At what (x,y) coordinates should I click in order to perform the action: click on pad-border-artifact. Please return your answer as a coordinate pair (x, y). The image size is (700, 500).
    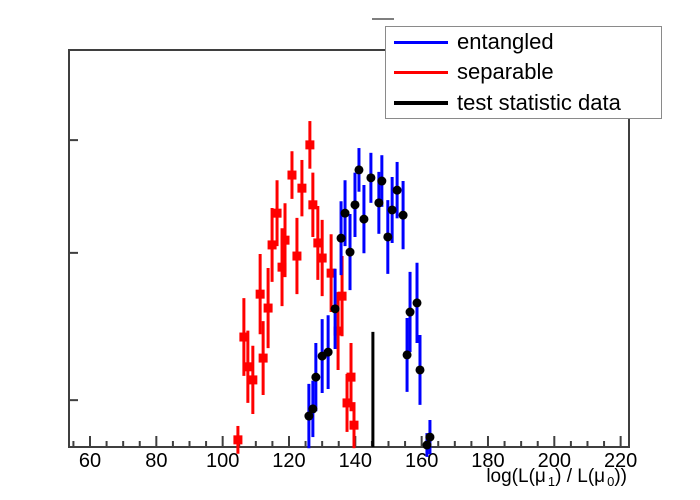
    Looking at the image, I should click on (383, 19).